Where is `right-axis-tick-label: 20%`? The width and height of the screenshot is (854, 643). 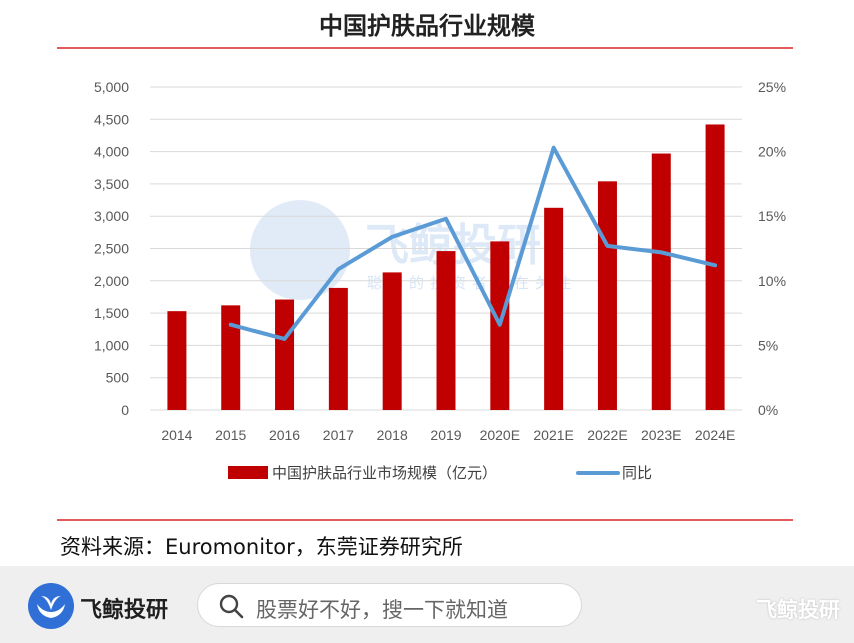
right-axis-tick-label: 20% is located at coordinates (772, 152).